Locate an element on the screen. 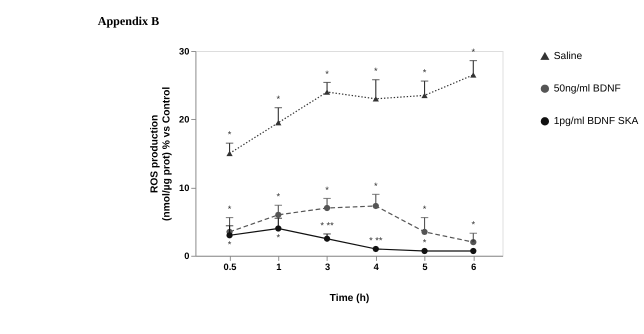 The height and width of the screenshot is (334, 644). x-axis-title: Time (h) is located at coordinates (350, 298).